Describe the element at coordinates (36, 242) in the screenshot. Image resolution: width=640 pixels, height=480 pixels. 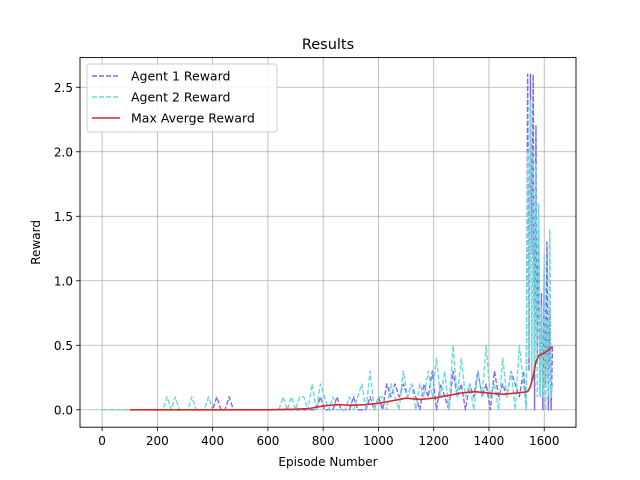
I see `y-axis-label: Reward` at that location.